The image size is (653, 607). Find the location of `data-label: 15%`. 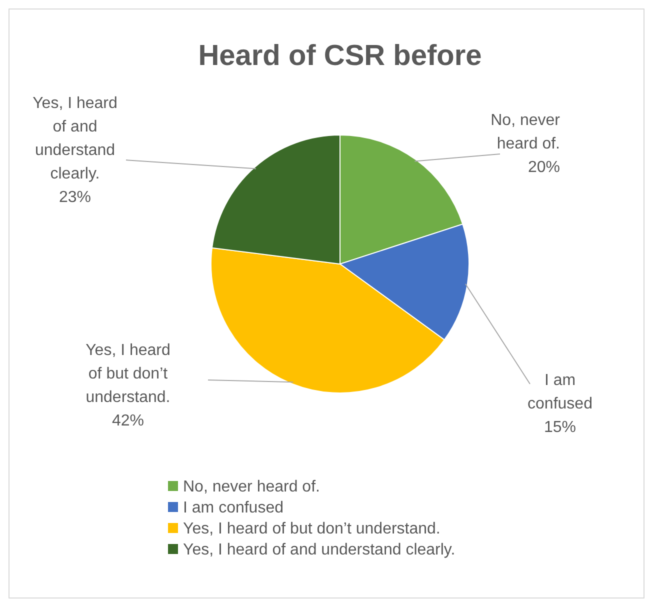

data-label: 15% is located at coordinates (560, 427).